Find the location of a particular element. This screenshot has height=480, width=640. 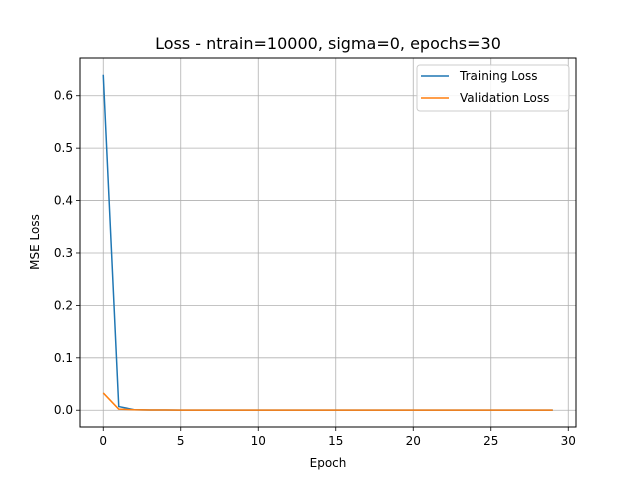

y-axis-ticks: 0.0 0.1 0.2 0.3 0.4 0.5 0.6 is located at coordinates (67, 253).